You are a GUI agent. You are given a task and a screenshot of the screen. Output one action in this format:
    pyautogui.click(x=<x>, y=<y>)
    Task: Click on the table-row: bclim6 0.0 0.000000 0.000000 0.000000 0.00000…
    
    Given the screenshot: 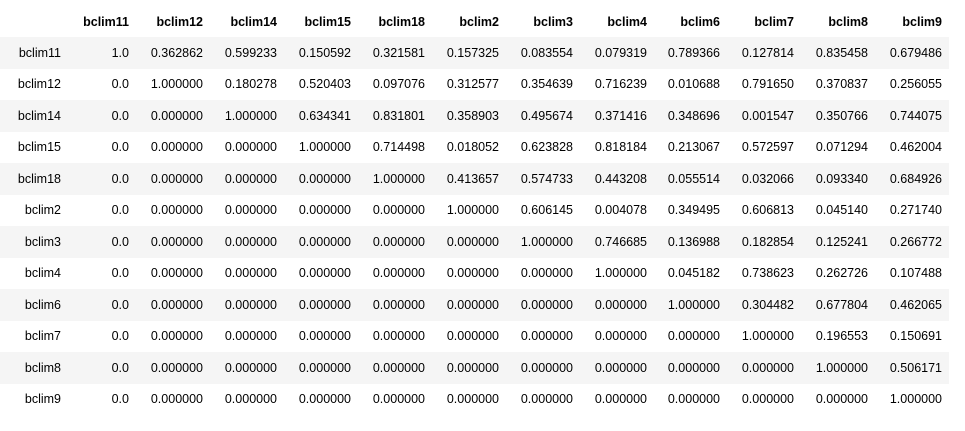 What is the action you would take?
    pyautogui.click(x=474, y=305)
    